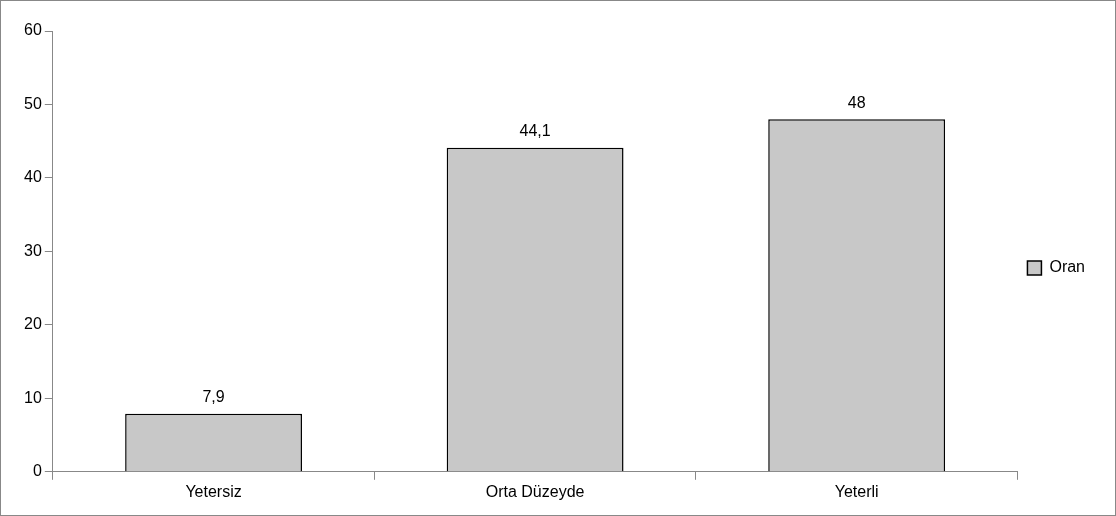 The width and height of the screenshot is (1116, 516). Describe the element at coordinates (33, 177) in the screenshot. I see `y-tick-label: 40` at that location.